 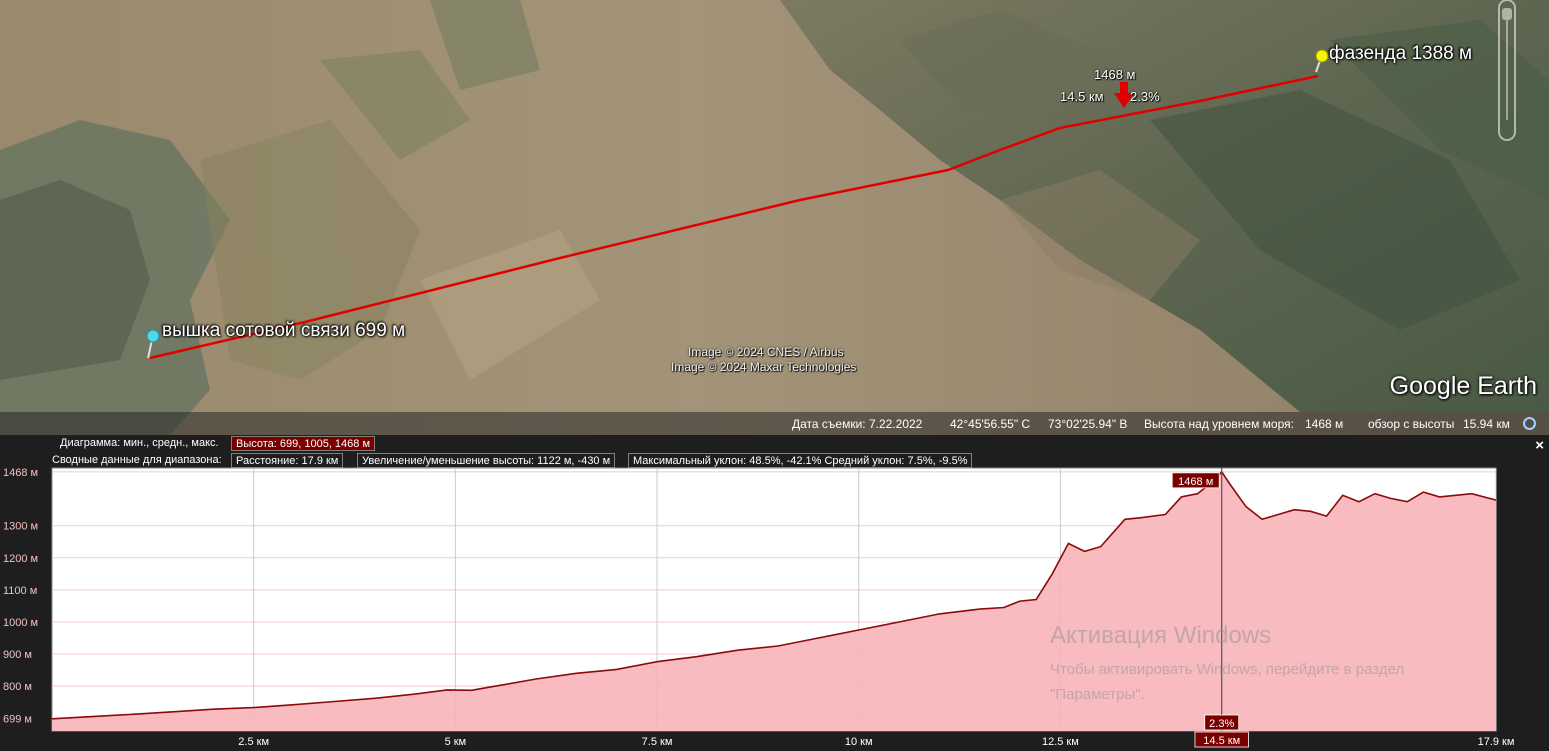 What do you see at coordinates (20, 473) in the screenshot?
I see `y-tick-label: 1468 м` at bounding box center [20, 473].